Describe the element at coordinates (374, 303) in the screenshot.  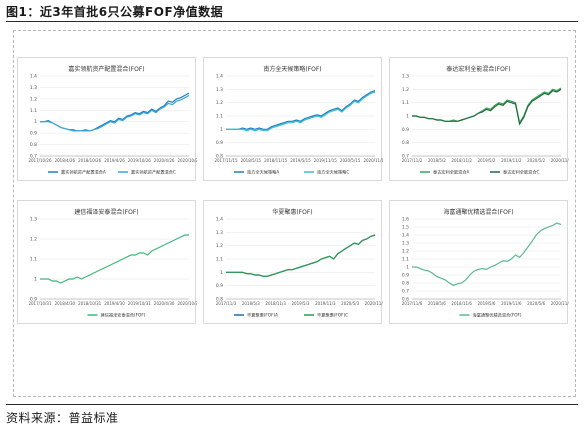
I see `x-tick-label: 2020/11/3` at that location.